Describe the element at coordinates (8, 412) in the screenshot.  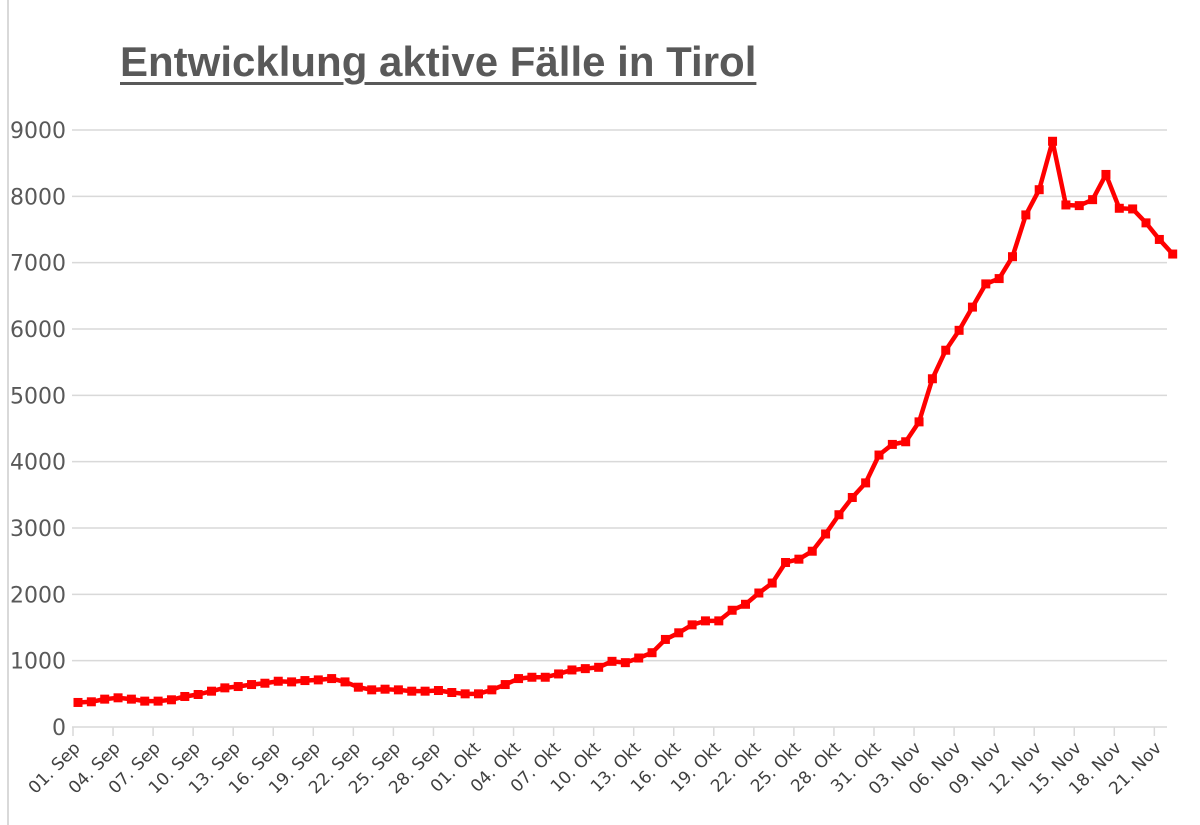
I see `left-border-line` at that location.